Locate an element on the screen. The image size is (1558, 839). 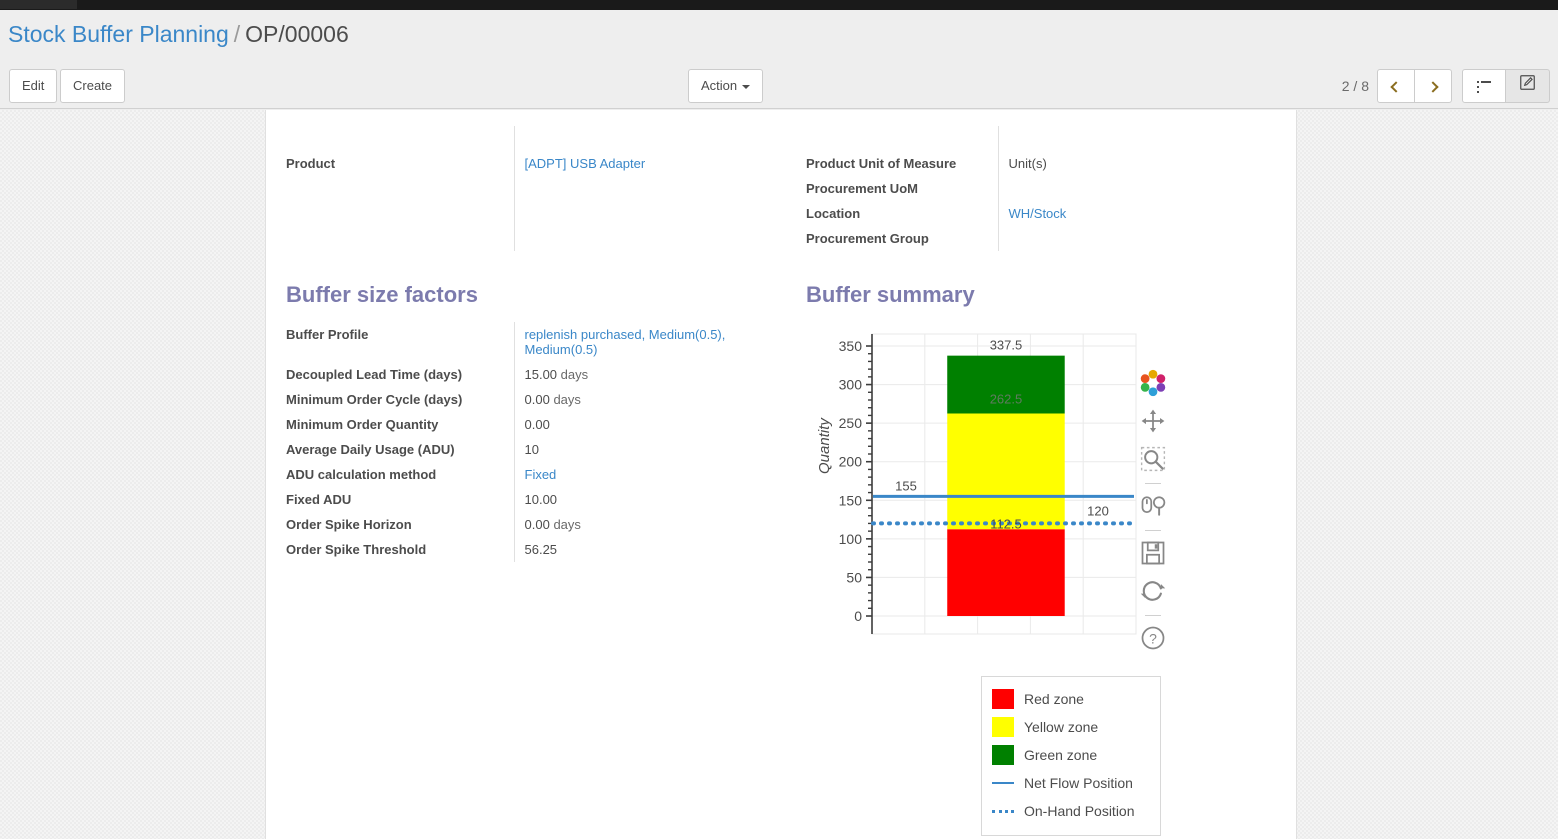
svg-text: 112.5 is located at coordinates (1006, 523).